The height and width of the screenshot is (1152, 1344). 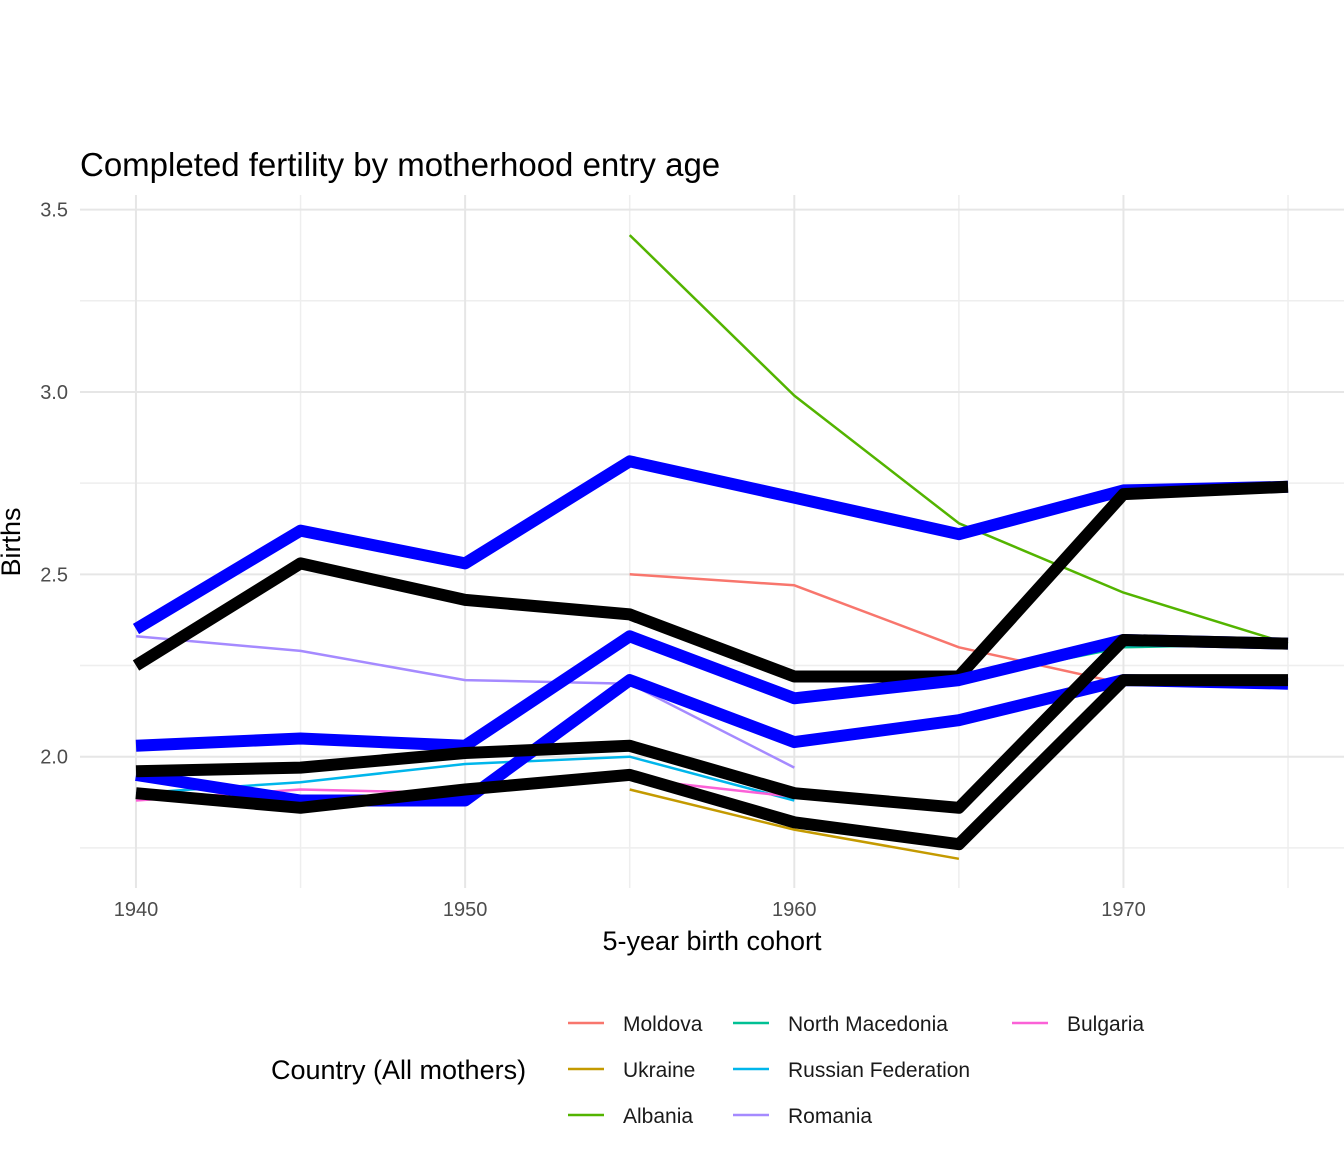 I want to click on y-axis-title: Births, so click(x=13, y=541).